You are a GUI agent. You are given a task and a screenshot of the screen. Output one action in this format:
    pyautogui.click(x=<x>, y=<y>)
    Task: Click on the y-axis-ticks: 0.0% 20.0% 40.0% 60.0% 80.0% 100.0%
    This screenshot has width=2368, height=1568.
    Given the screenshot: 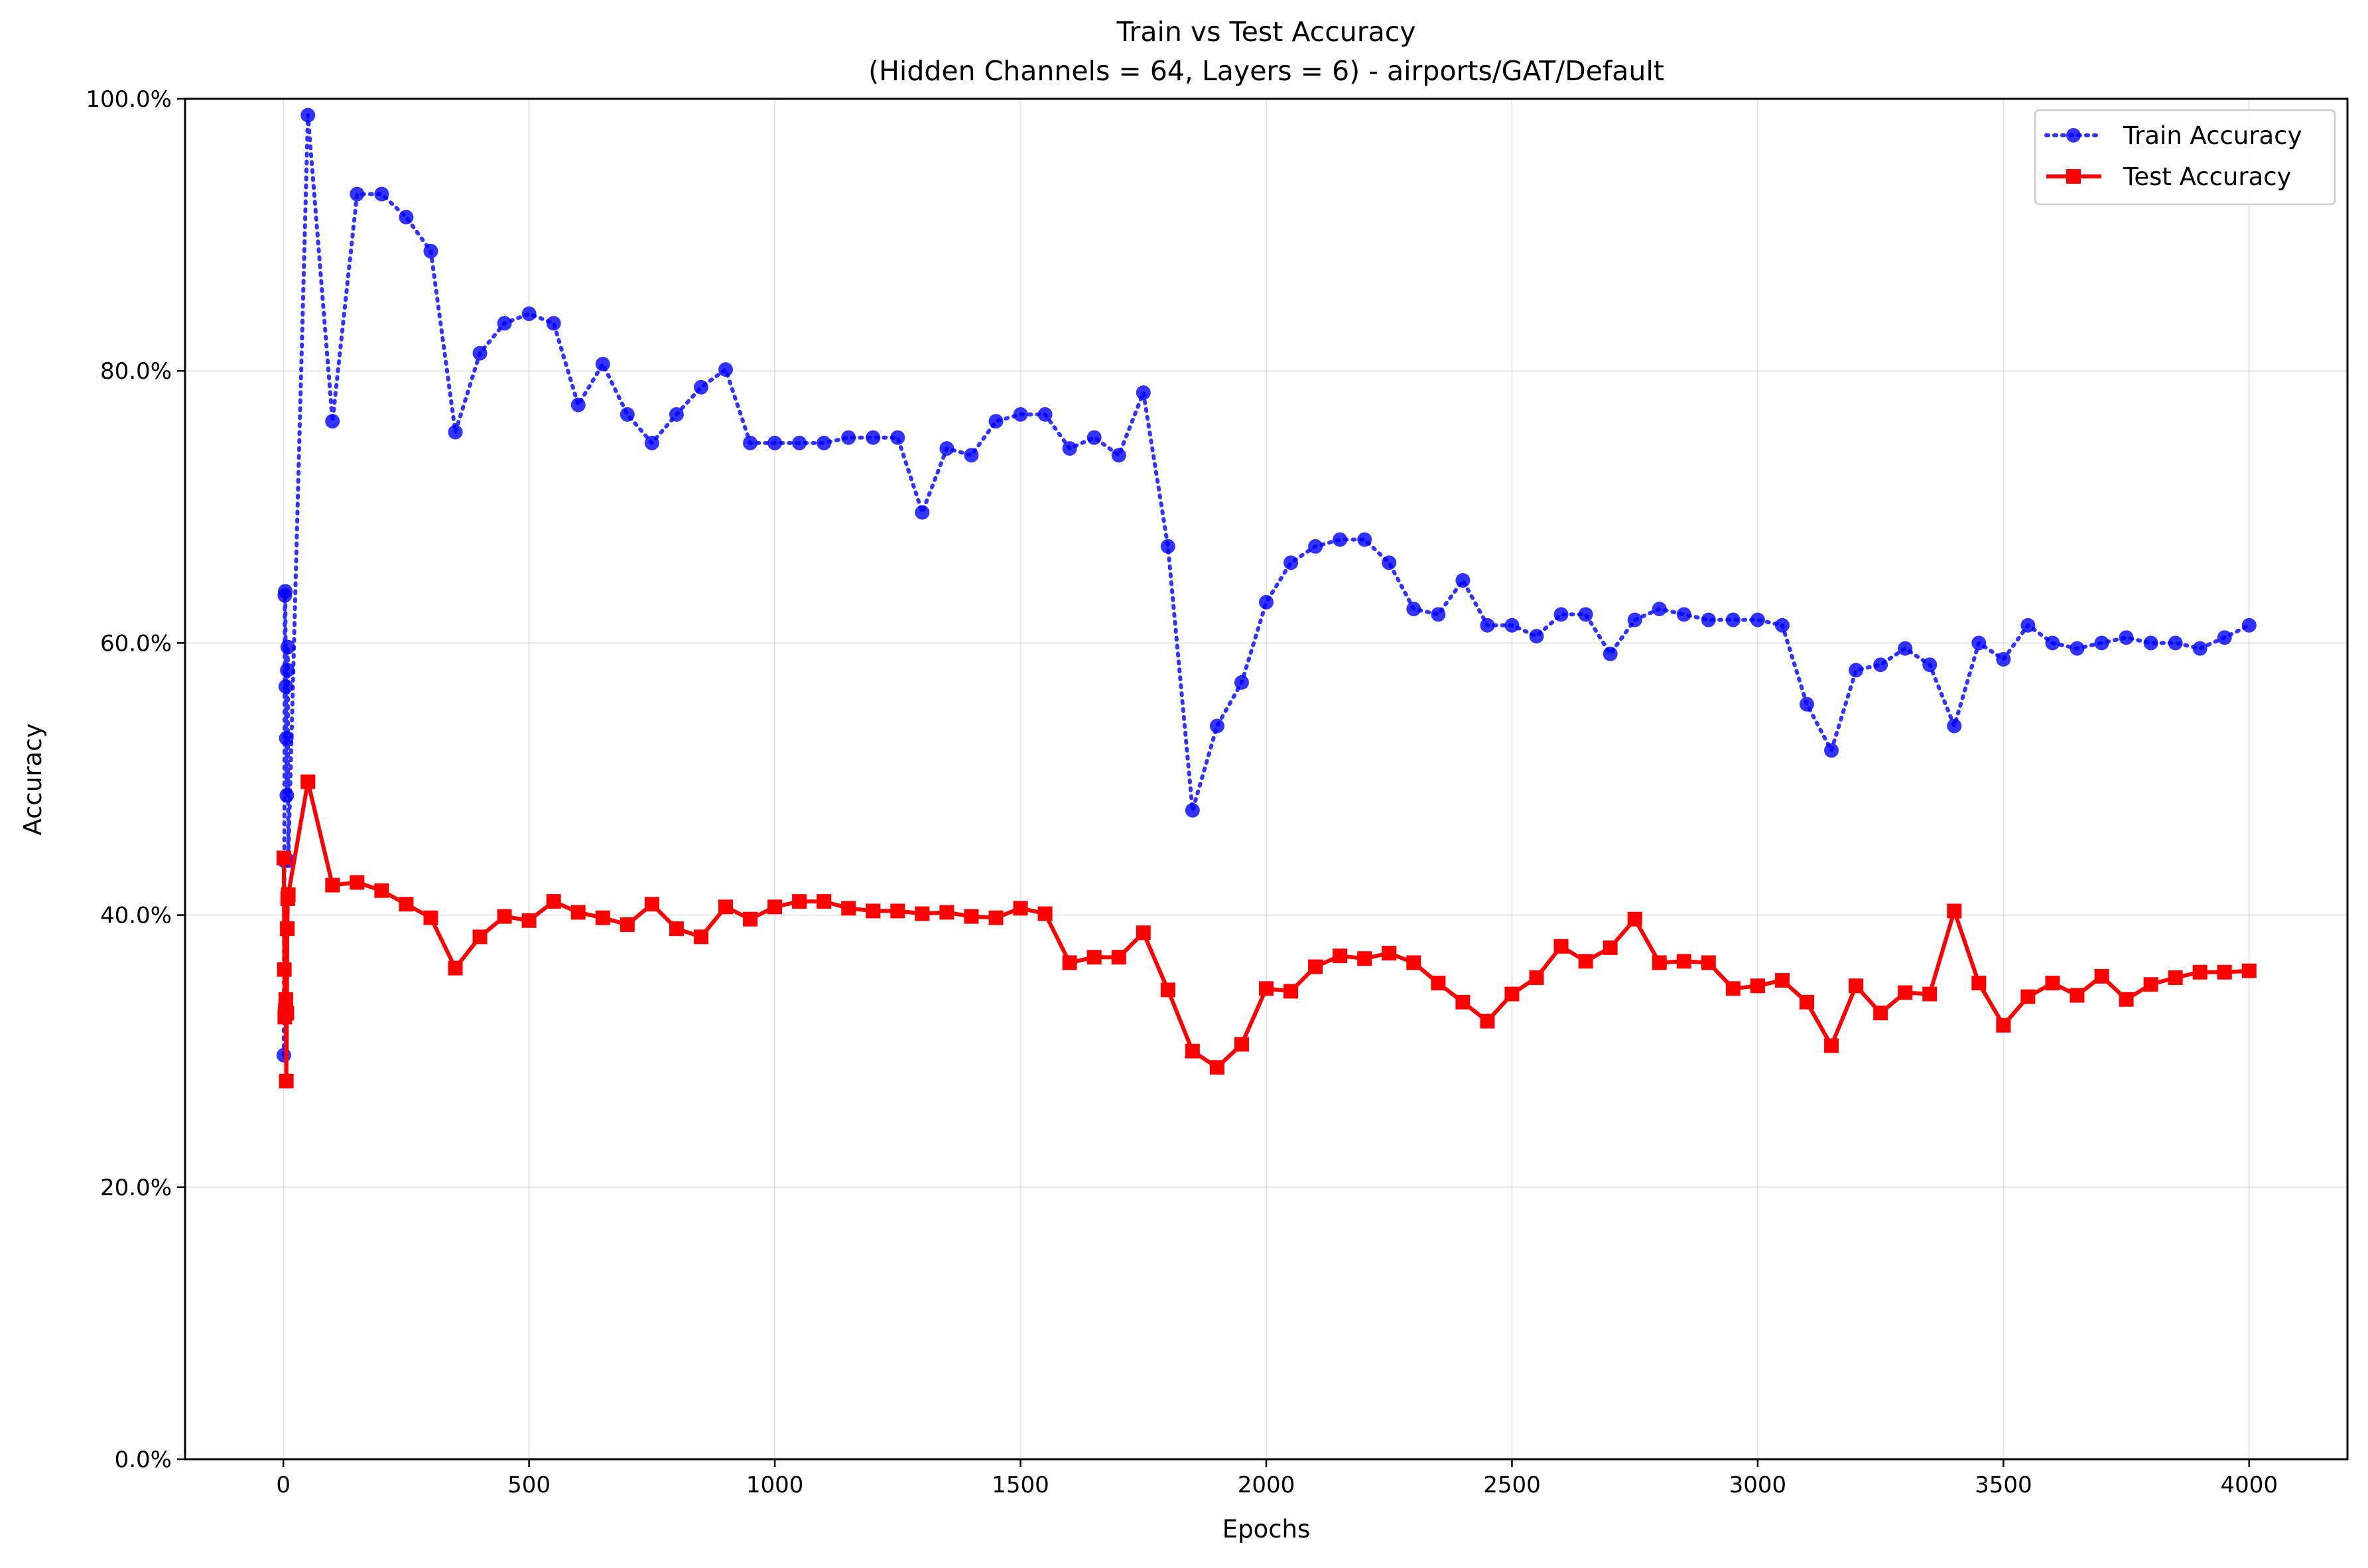 What is the action you would take?
    pyautogui.click(x=135, y=780)
    